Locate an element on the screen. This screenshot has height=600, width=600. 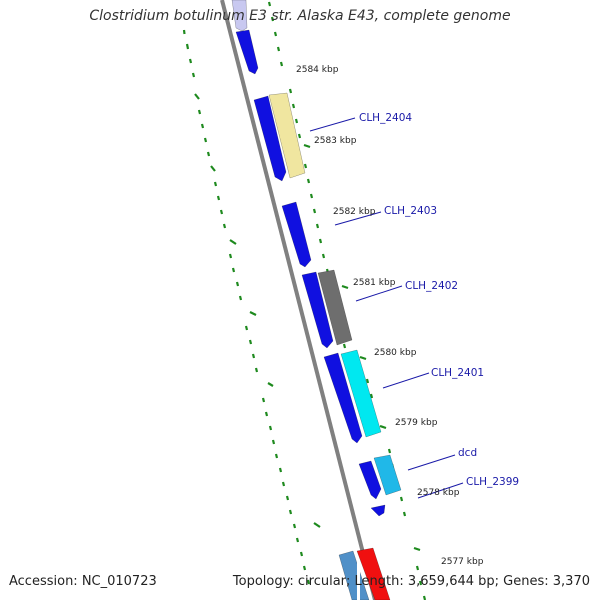
tick-label: 2577 kbp is located at coordinates (462, 562).